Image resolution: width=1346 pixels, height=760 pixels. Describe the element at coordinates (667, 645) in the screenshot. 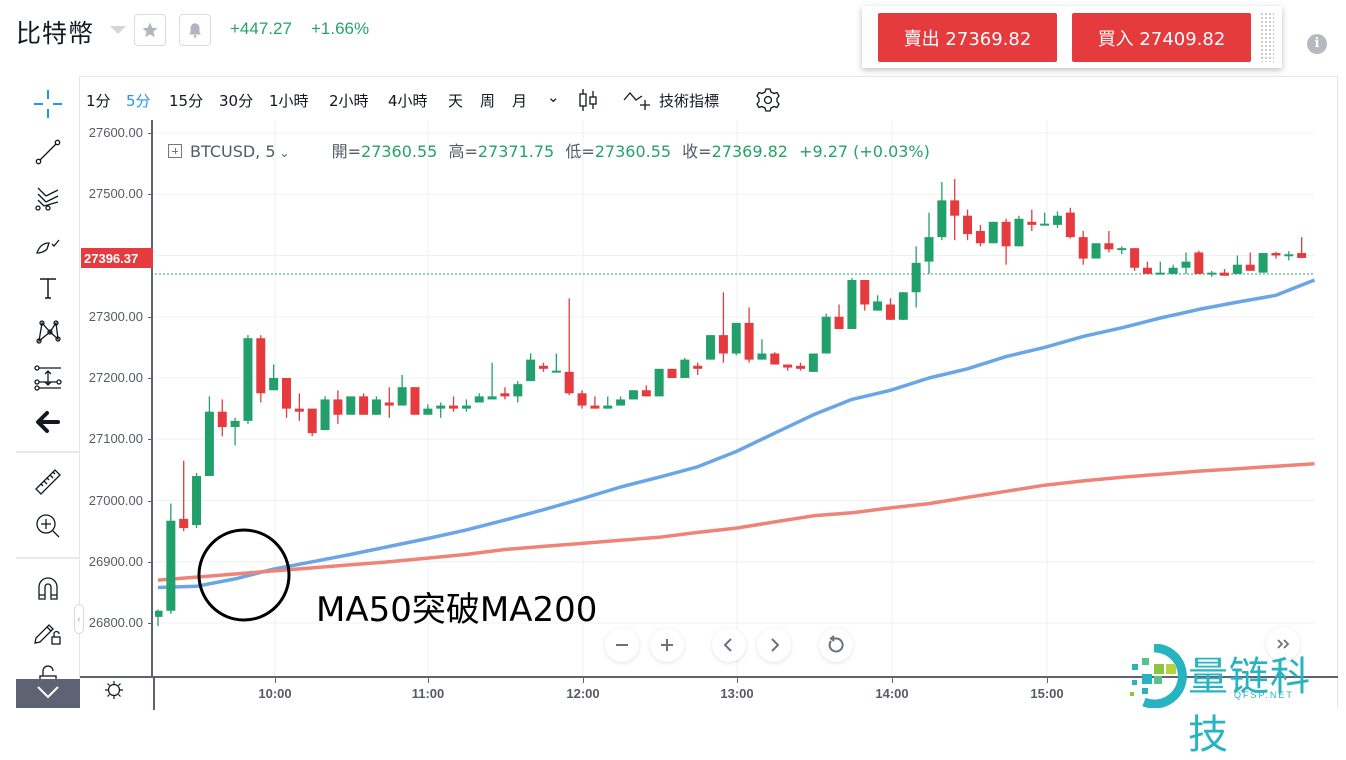

I see `zoom-in-button` at that location.